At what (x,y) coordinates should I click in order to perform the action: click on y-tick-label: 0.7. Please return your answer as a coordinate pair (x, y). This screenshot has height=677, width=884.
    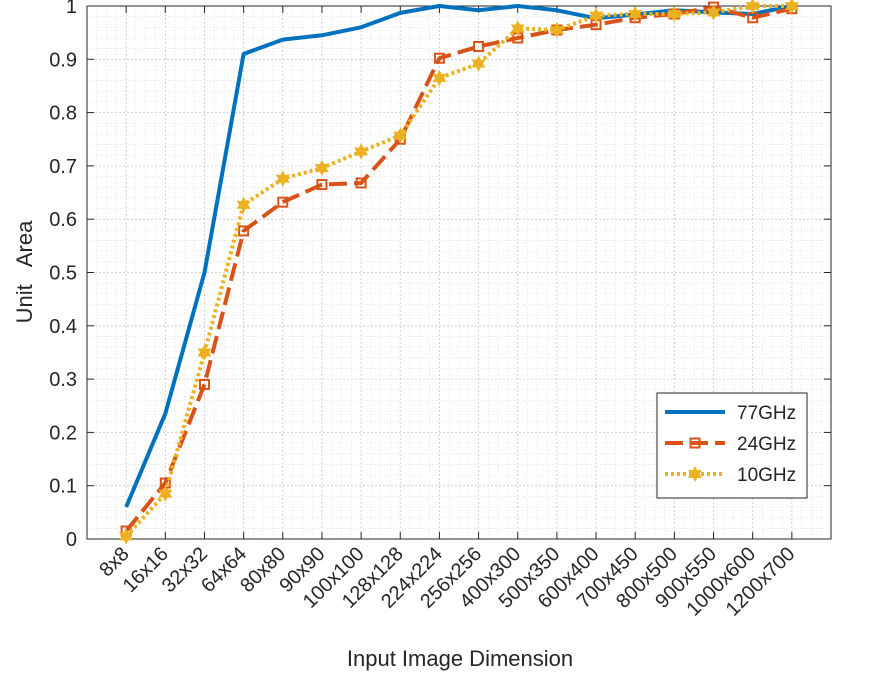
    Looking at the image, I should click on (63, 167).